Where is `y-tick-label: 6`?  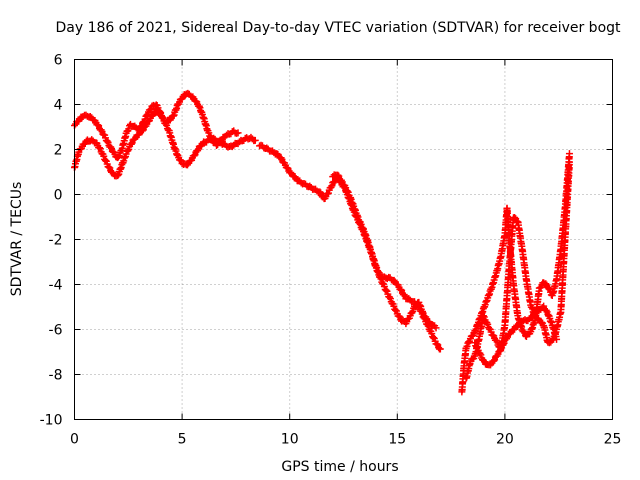 y-tick-label: 6 is located at coordinates (58, 61).